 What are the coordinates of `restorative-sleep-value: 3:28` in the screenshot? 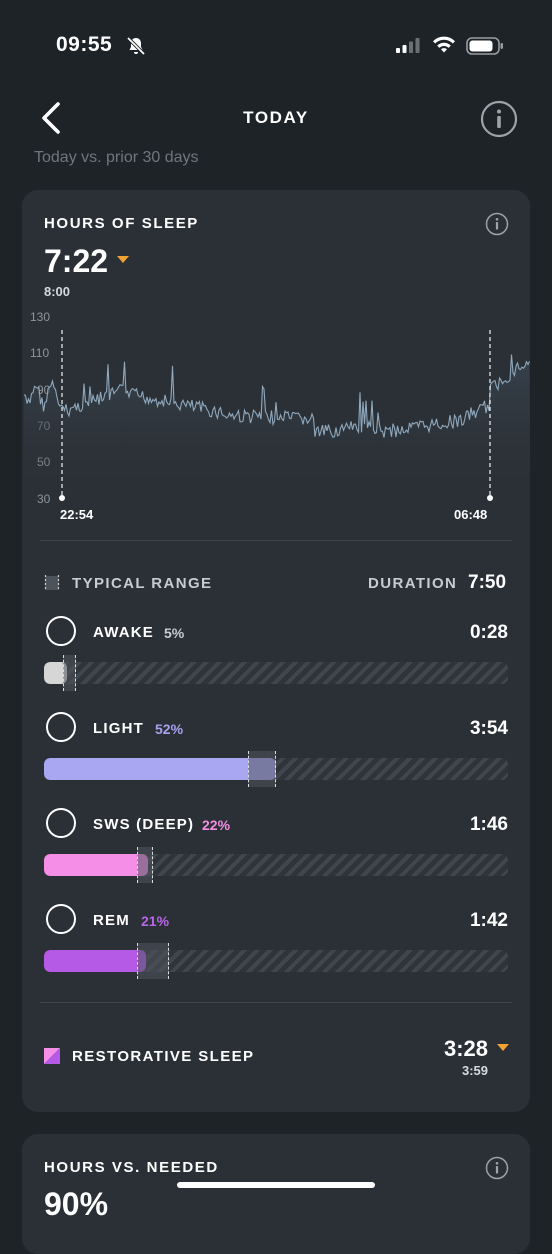 It's located at (465, 1048).